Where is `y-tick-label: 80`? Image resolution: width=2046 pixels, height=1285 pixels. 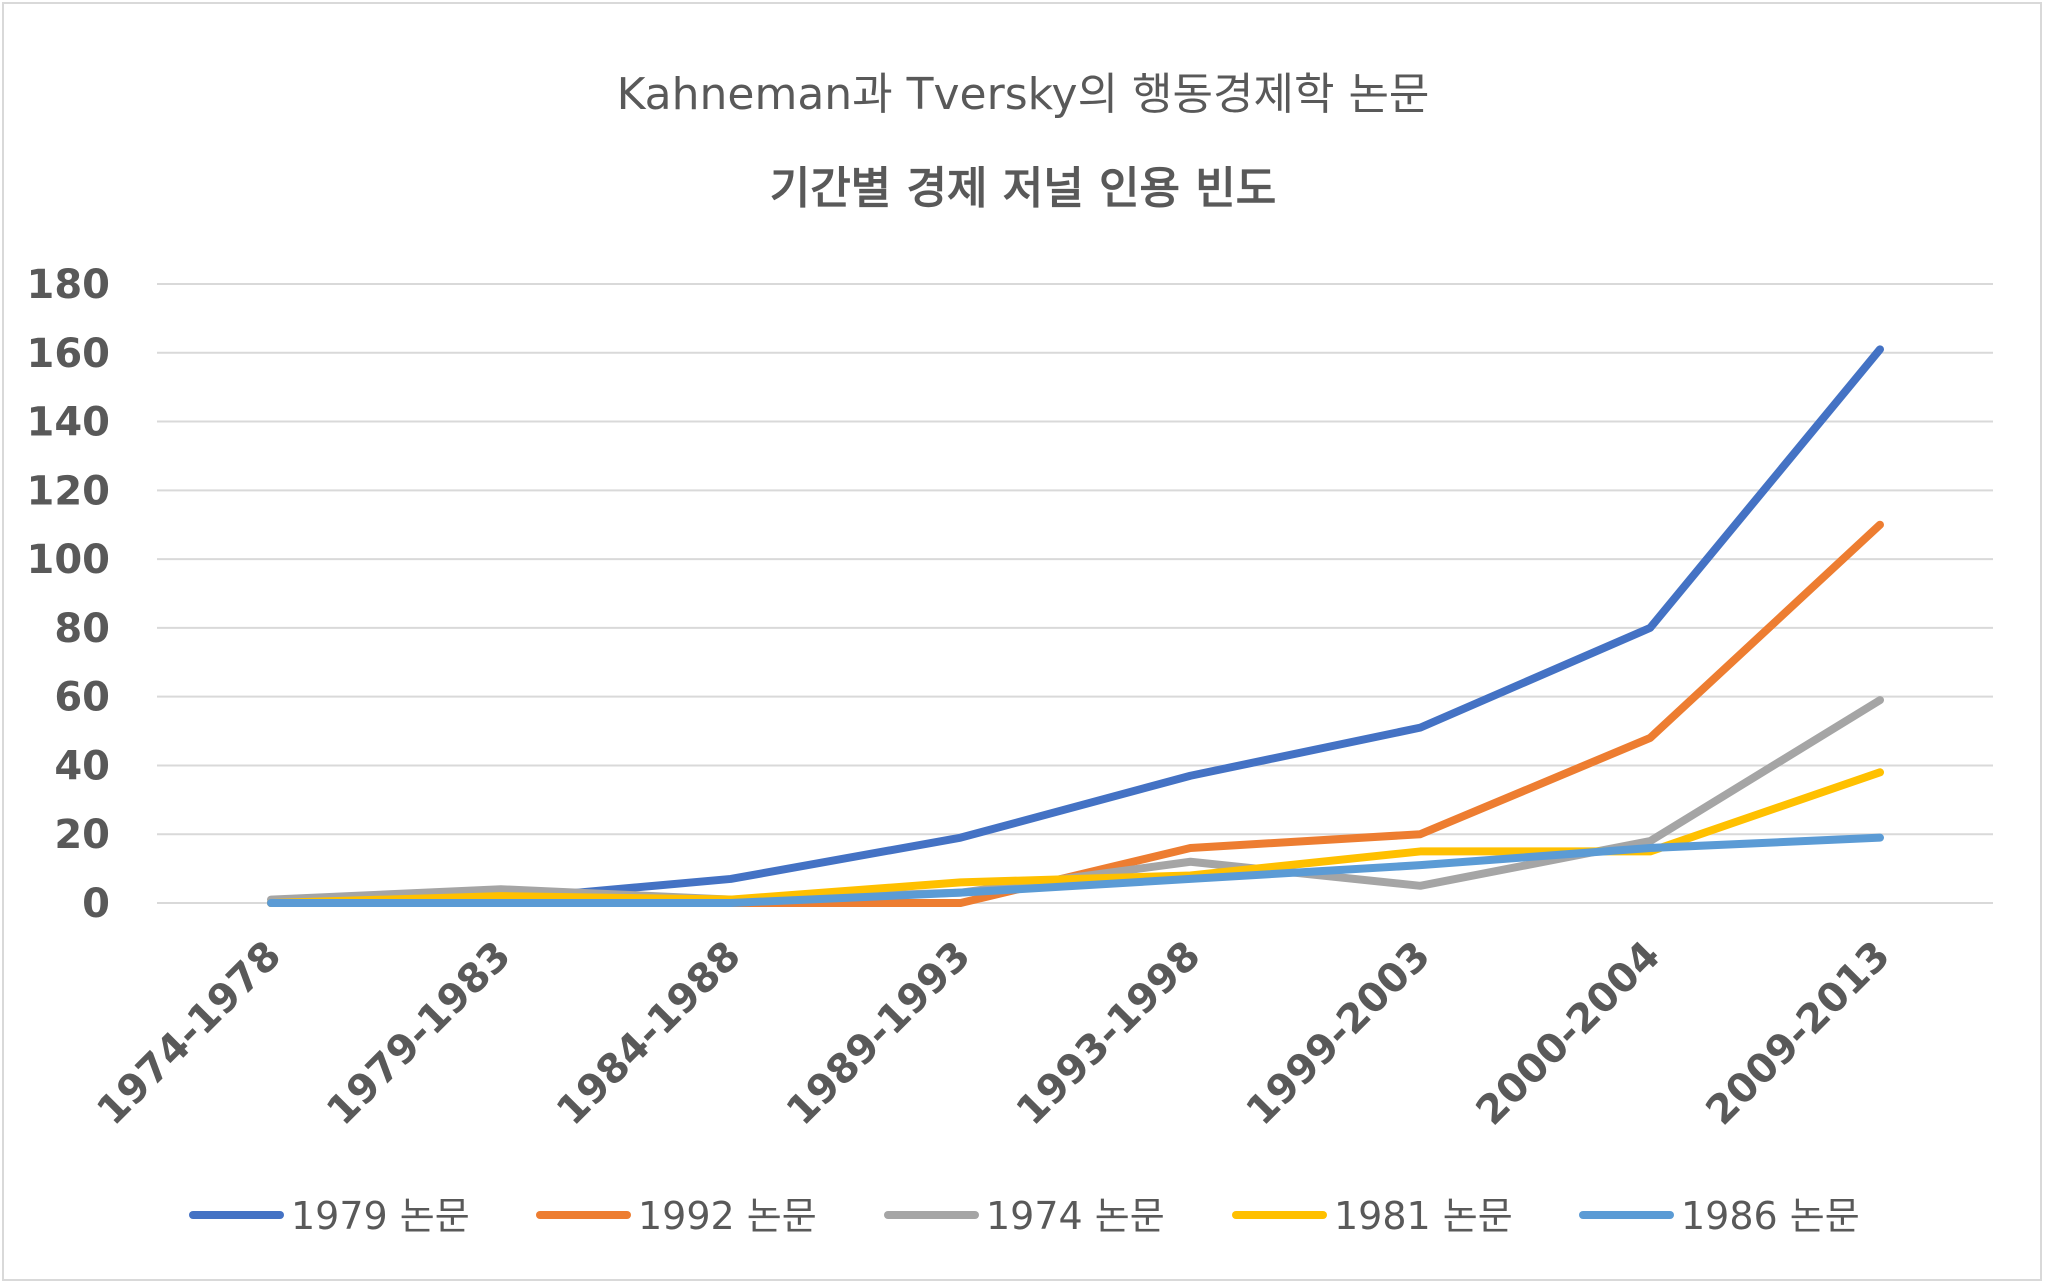
y-tick-label: 80 is located at coordinates (82, 629).